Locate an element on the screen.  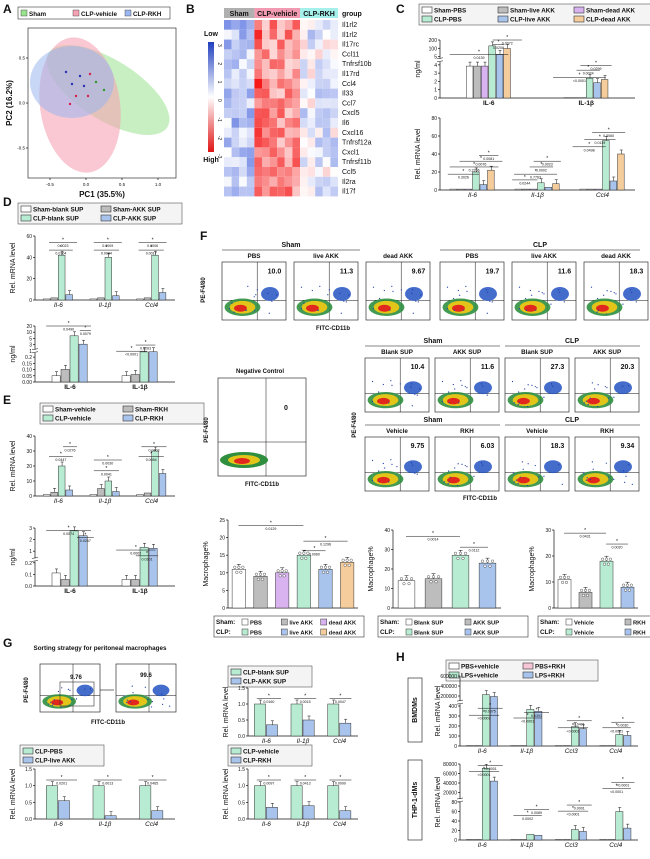
gene-label: Cxcl16 is located at coordinates (353, 133).